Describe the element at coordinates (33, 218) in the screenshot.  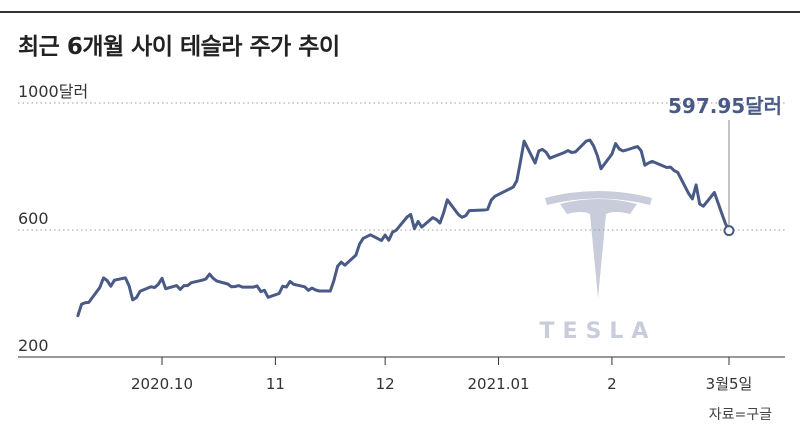
I see `y-tick-label: 600` at that location.